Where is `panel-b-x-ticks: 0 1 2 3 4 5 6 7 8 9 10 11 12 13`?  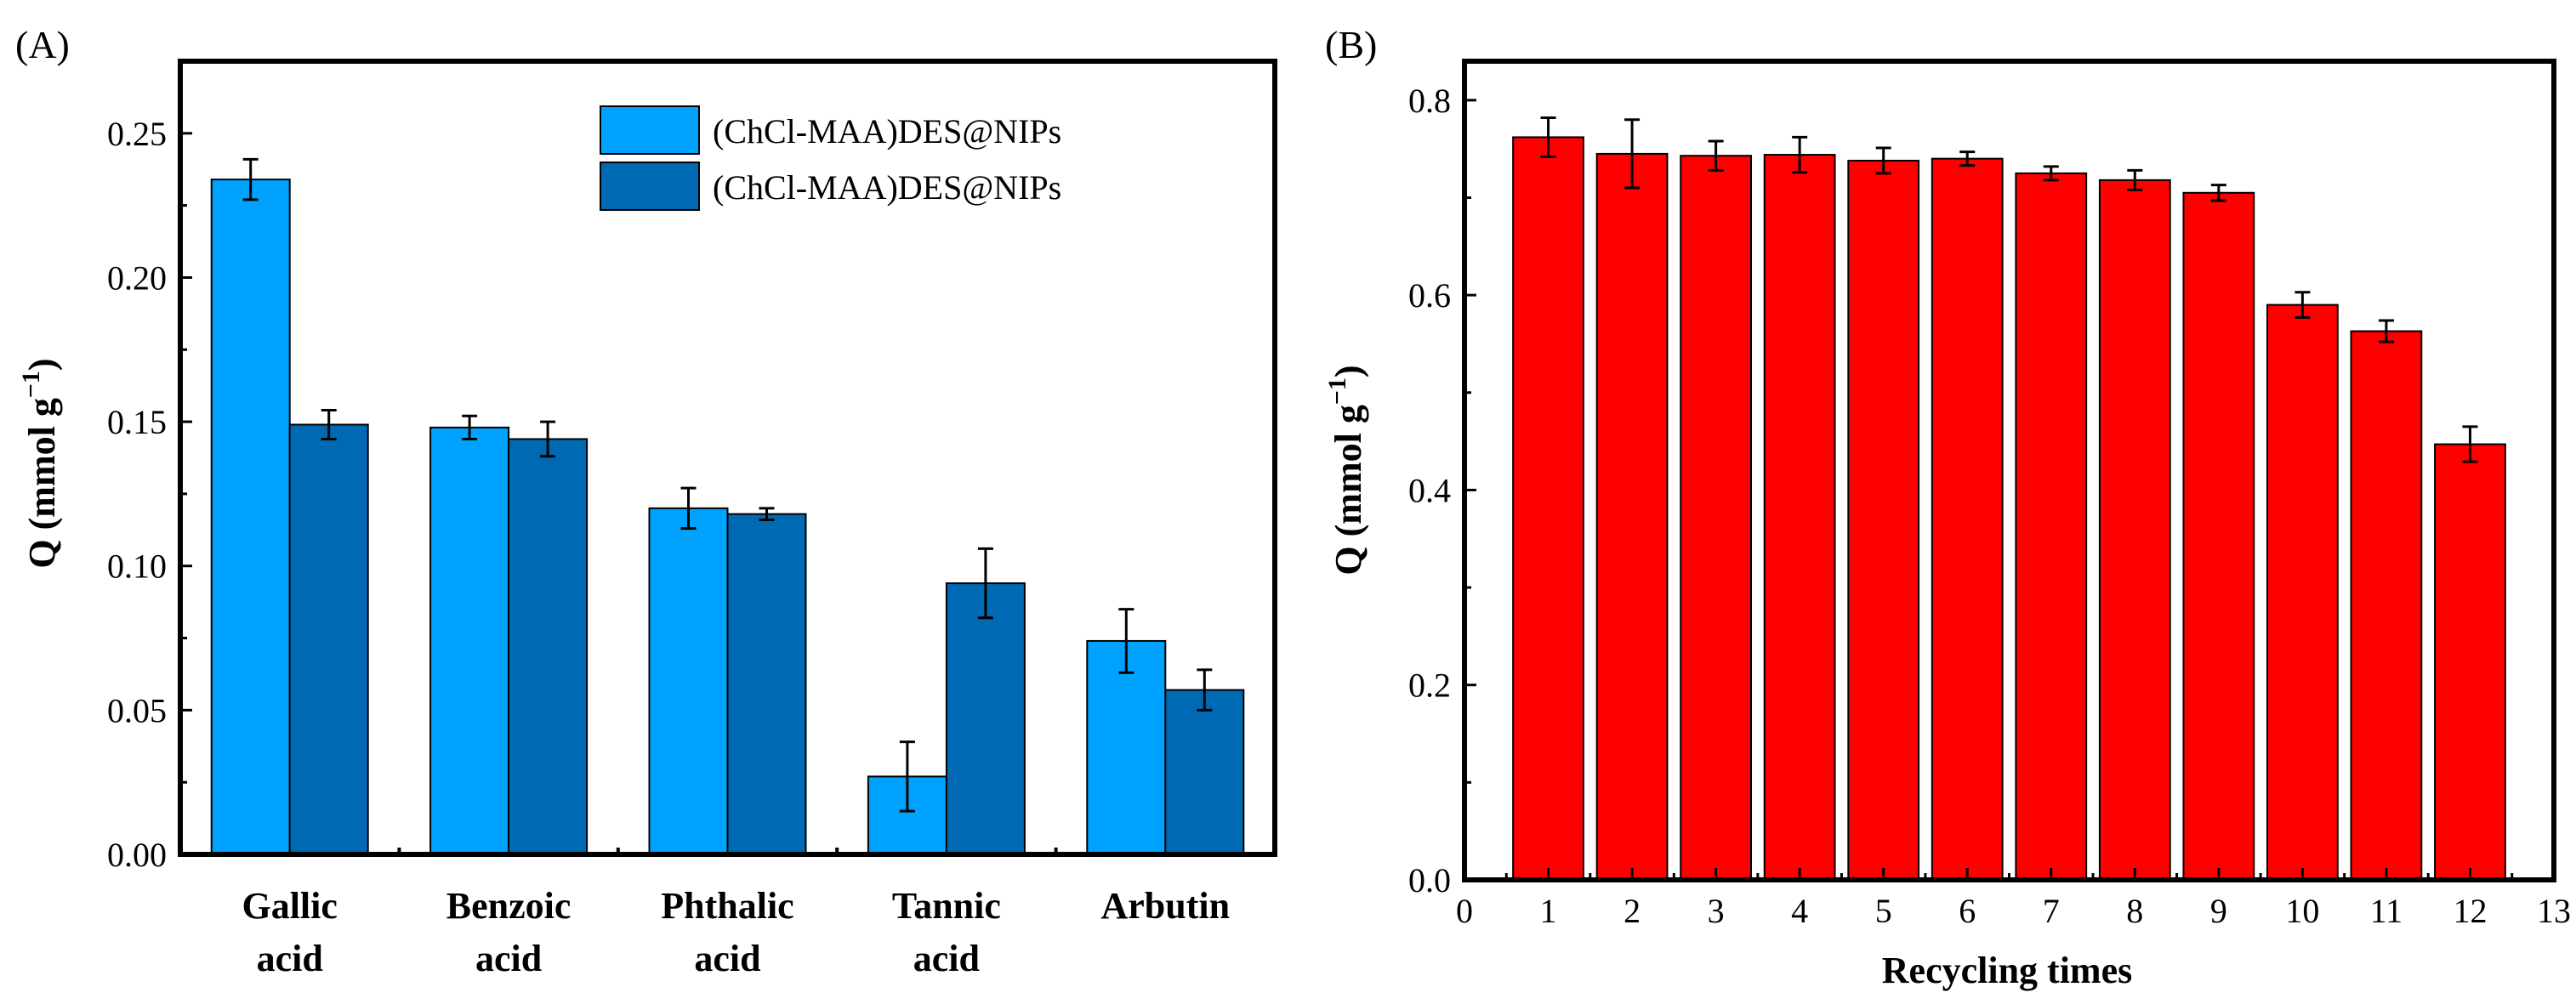
panel-b-x-ticks: 0 1 2 3 4 5 6 7 8 9 10 11 12 13 is located at coordinates (2013, 899).